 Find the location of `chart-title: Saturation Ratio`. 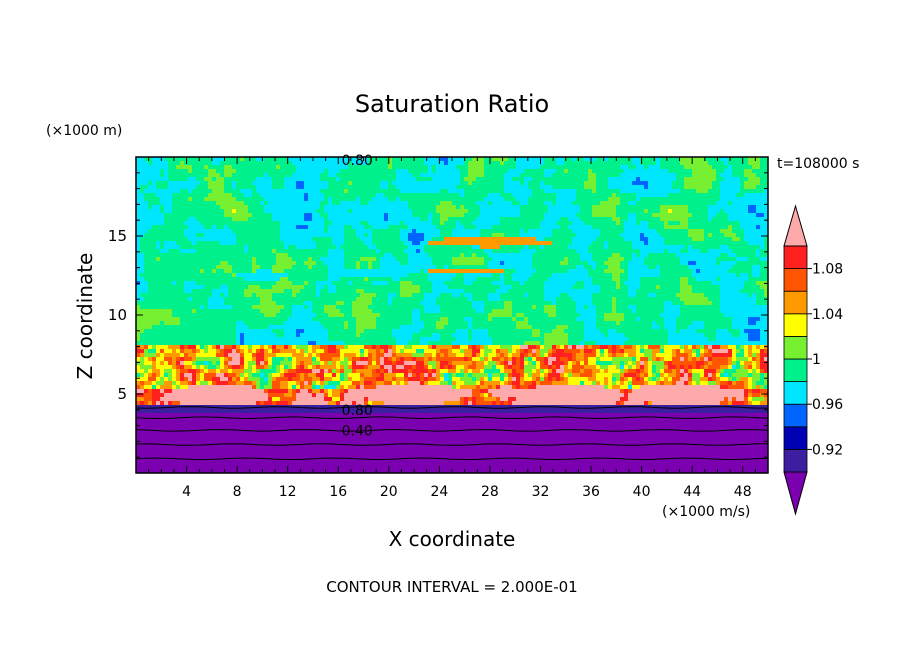

chart-title: Saturation Ratio is located at coordinates (452, 104).